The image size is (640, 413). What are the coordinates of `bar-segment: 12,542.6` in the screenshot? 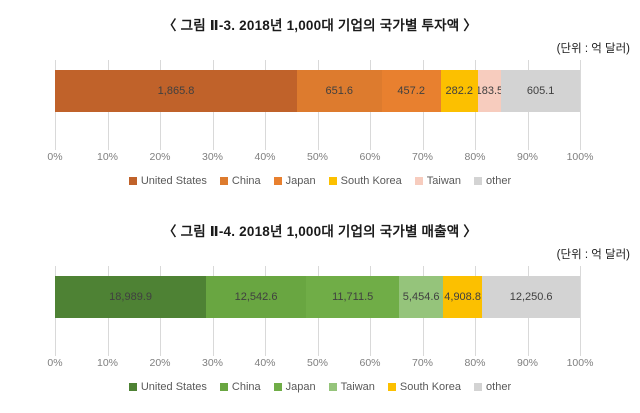 It's located at (256, 297).